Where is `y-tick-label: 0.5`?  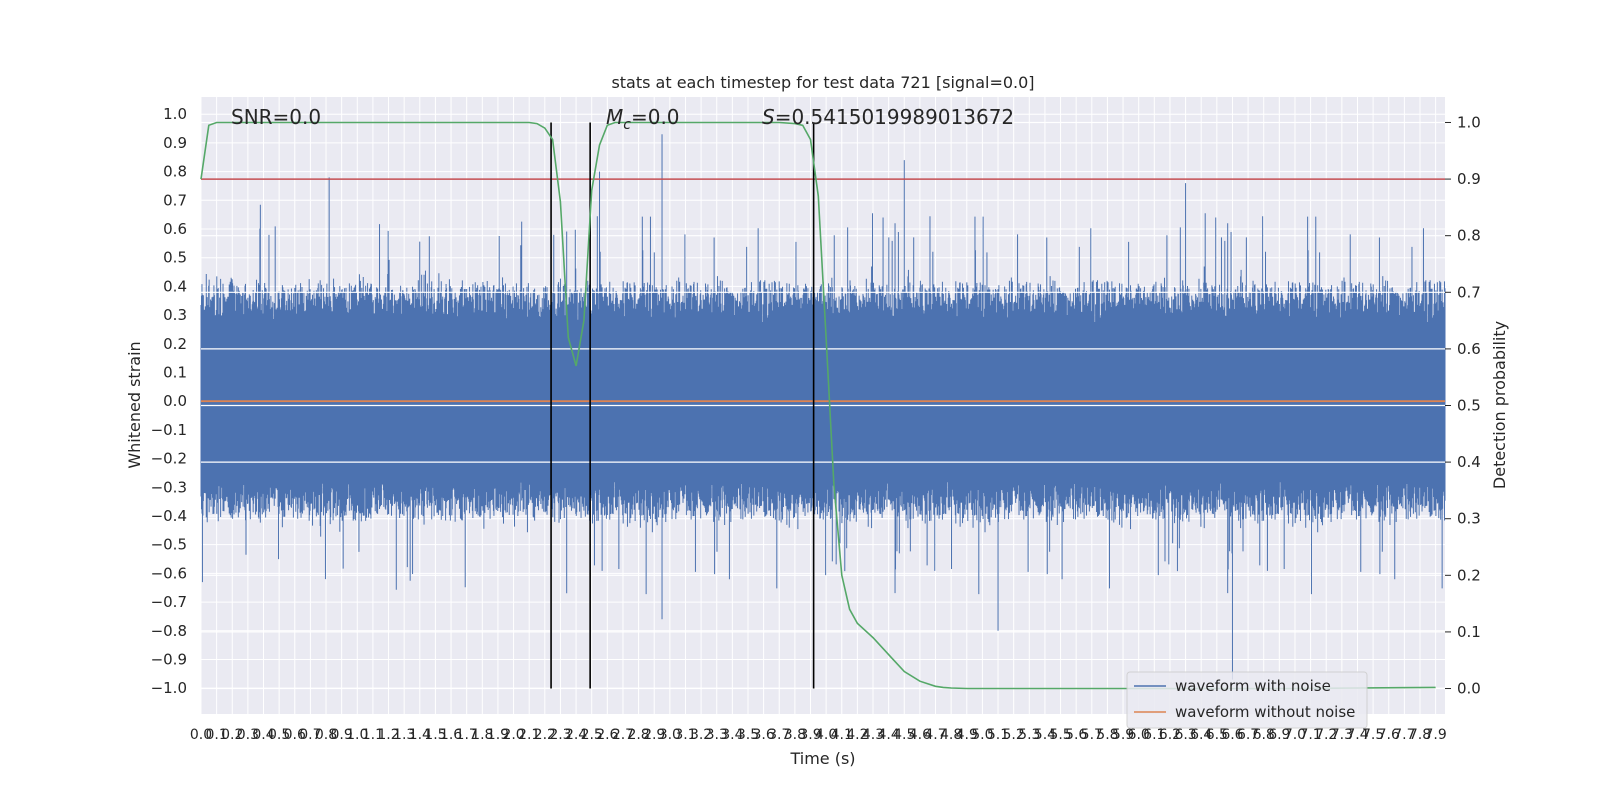 y-tick-label: 0.5 is located at coordinates (175, 258).